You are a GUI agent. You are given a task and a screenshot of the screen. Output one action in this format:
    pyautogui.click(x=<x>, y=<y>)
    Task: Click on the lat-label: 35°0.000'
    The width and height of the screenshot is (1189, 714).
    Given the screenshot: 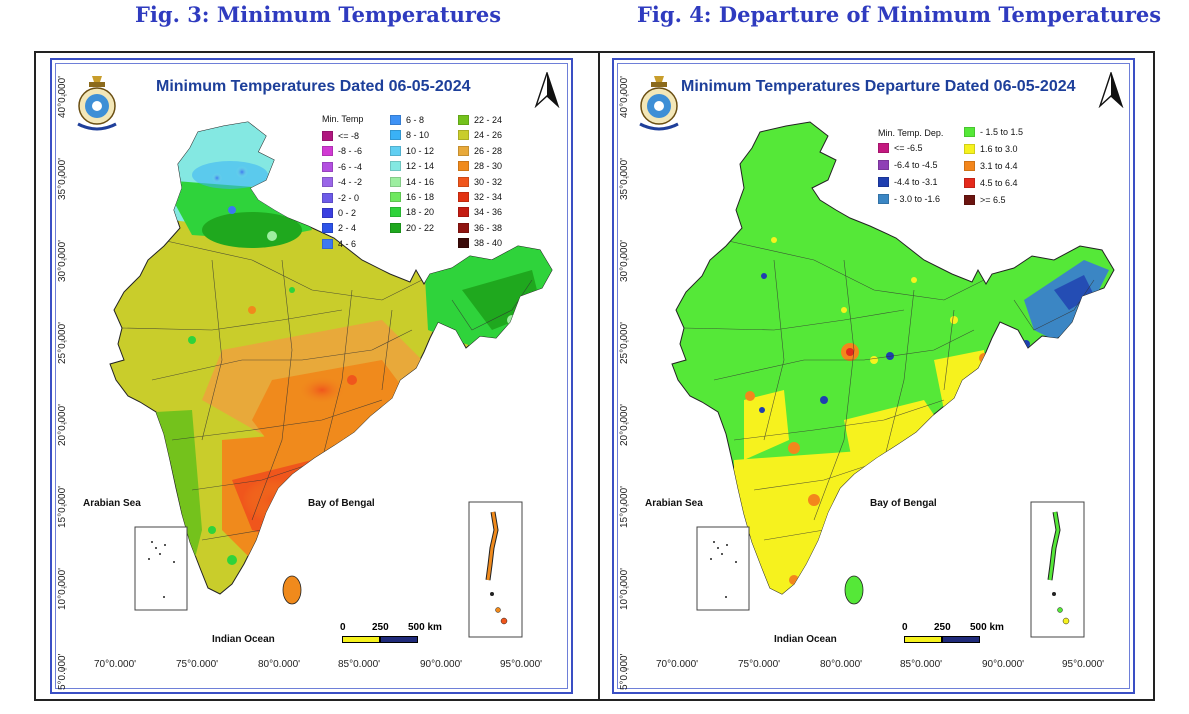 What is the action you would take?
    pyautogui.click(x=62, y=178)
    